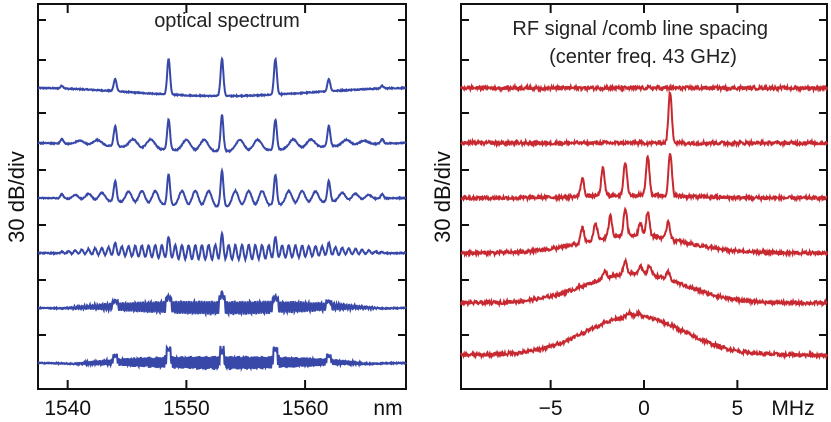  I want to click on x-tick-label: −5, so click(551, 408).